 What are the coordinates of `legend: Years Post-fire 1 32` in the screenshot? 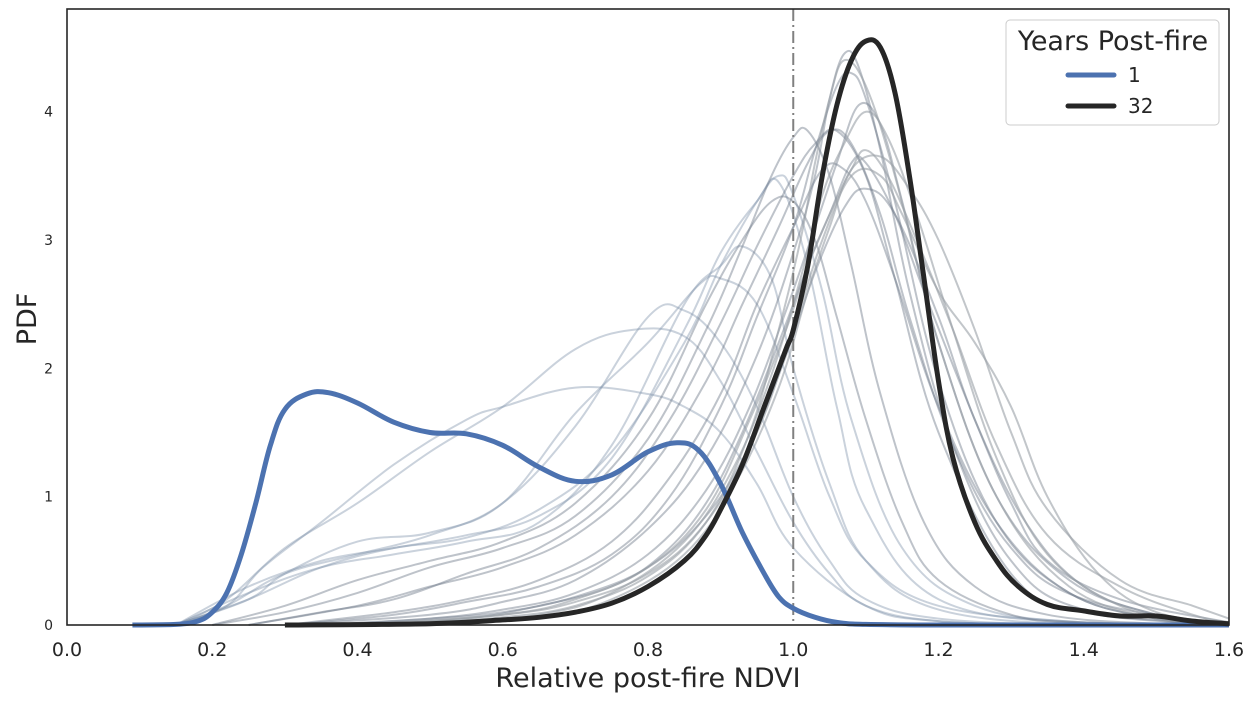 It's located at (1112, 72).